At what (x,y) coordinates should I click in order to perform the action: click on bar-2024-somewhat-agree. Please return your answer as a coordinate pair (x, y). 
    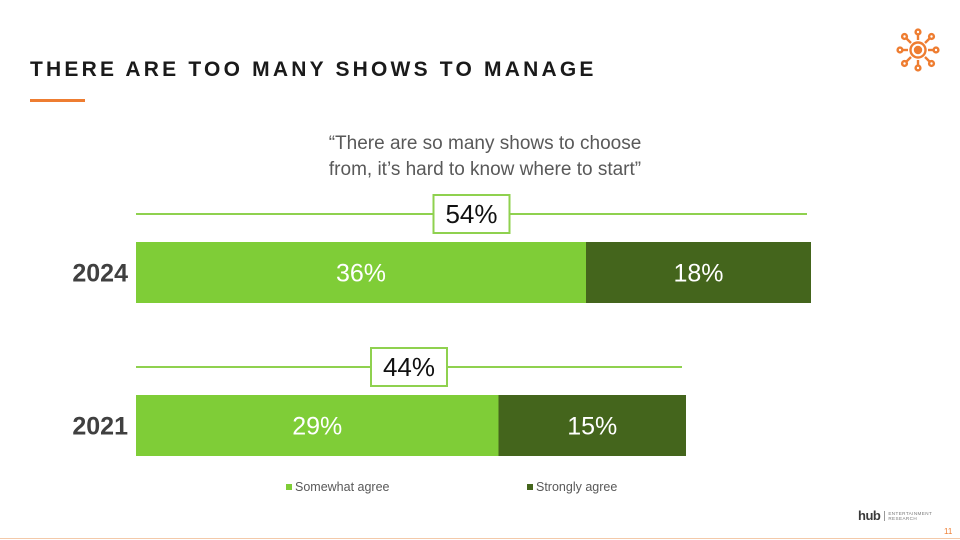
    Looking at the image, I should click on (361, 272).